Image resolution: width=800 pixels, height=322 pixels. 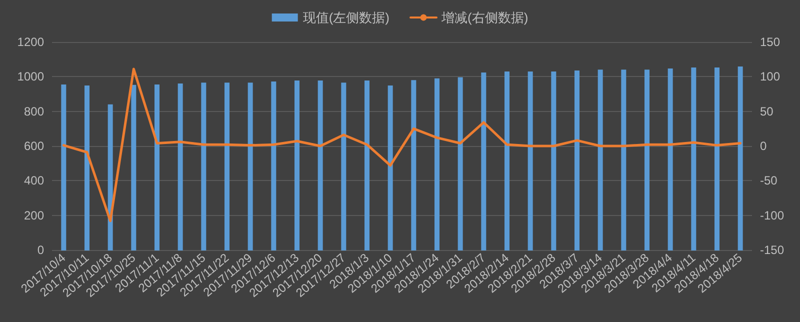 I want to click on legend-label: 现值(左侧数据), so click(x=346, y=17).